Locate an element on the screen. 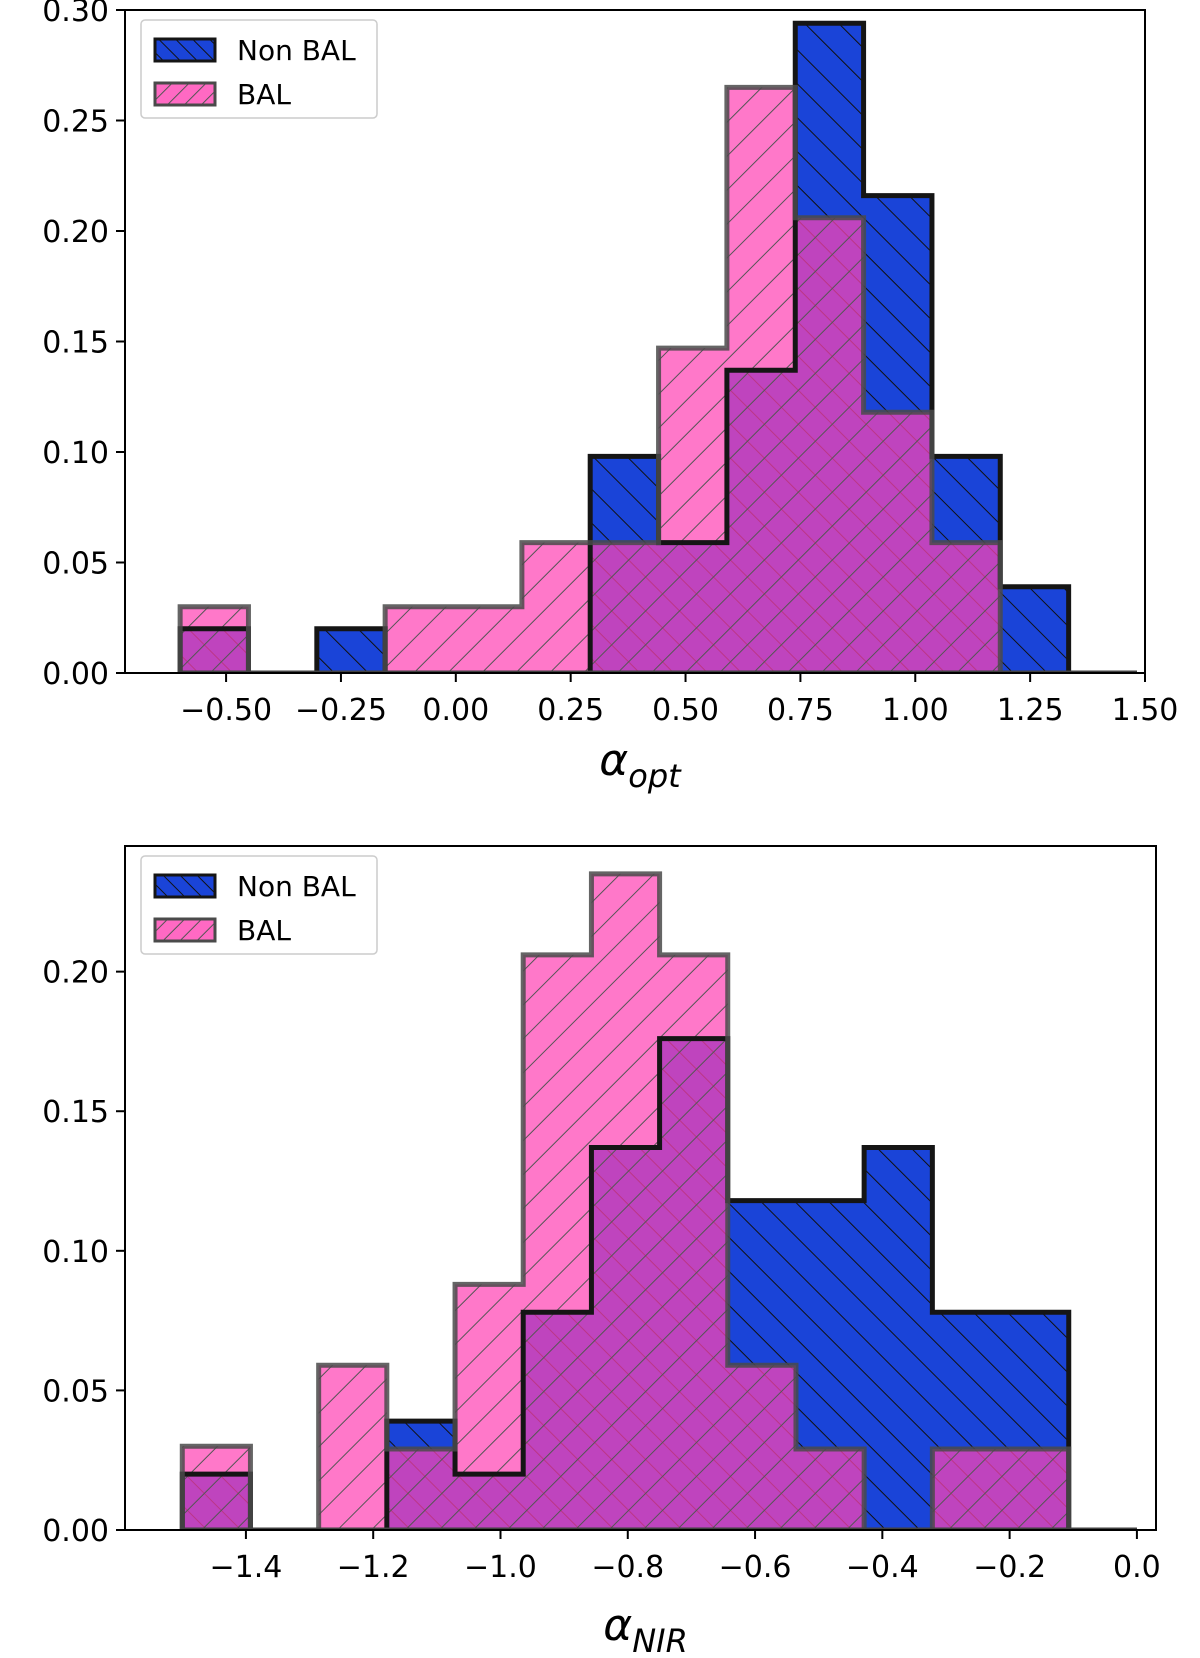  x-tick-label: −0.6 is located at coordinates (755, 1567).